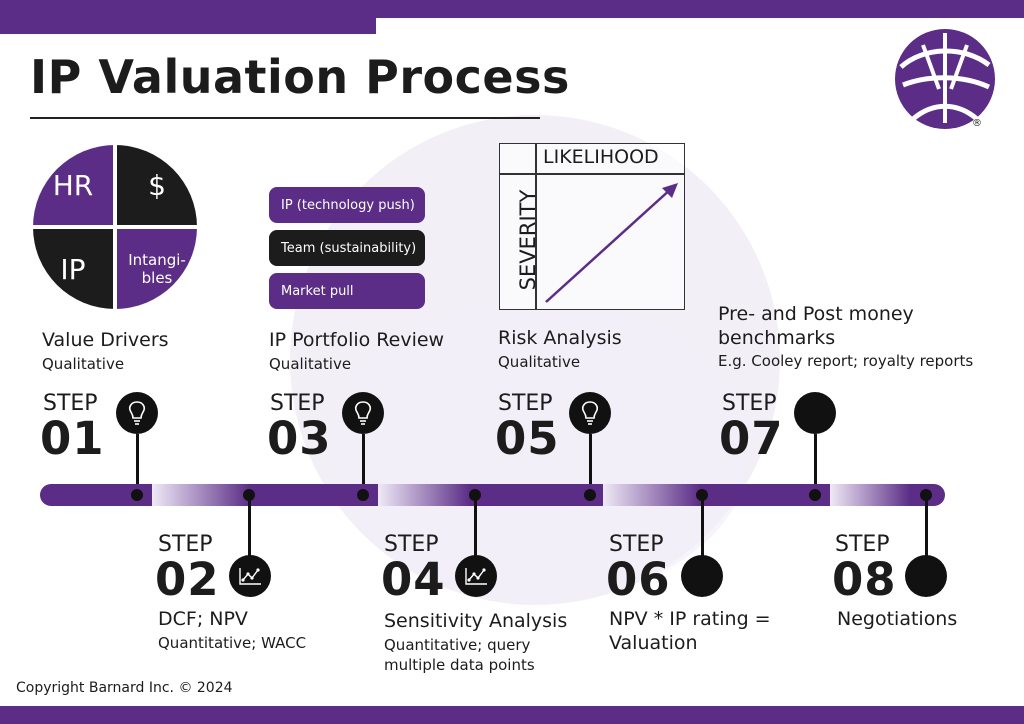  I want to click on pill-technology-push: IP (technology push), so click(347, 205).